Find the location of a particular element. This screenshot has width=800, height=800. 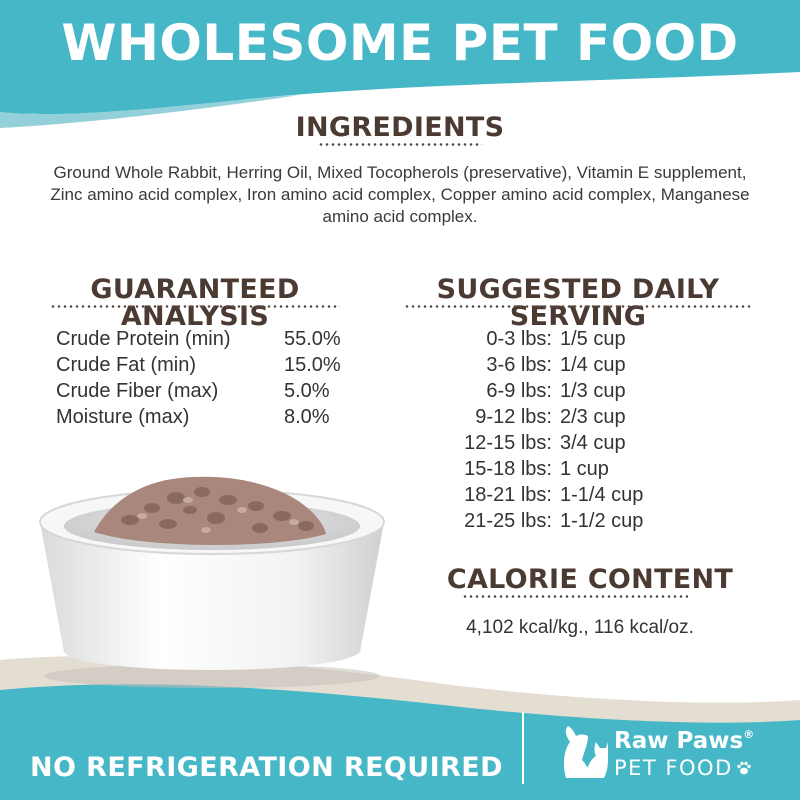

dog-and-cat-icon is located at coordinates (585, 752).